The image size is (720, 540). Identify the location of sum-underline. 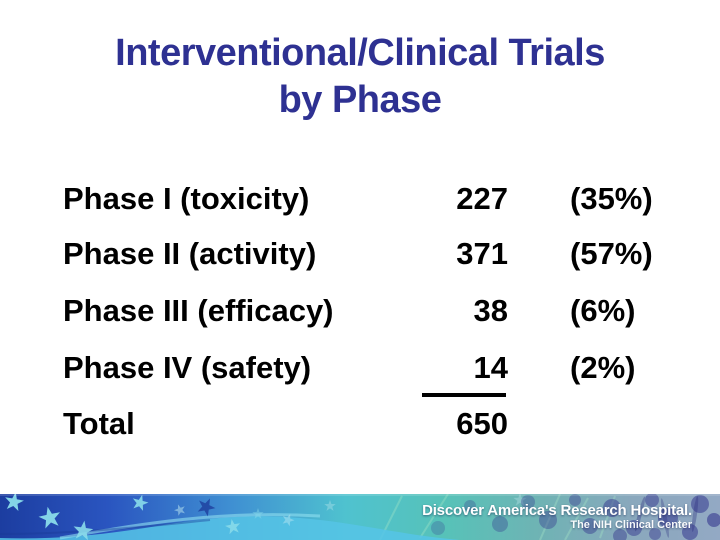
(464, 395).